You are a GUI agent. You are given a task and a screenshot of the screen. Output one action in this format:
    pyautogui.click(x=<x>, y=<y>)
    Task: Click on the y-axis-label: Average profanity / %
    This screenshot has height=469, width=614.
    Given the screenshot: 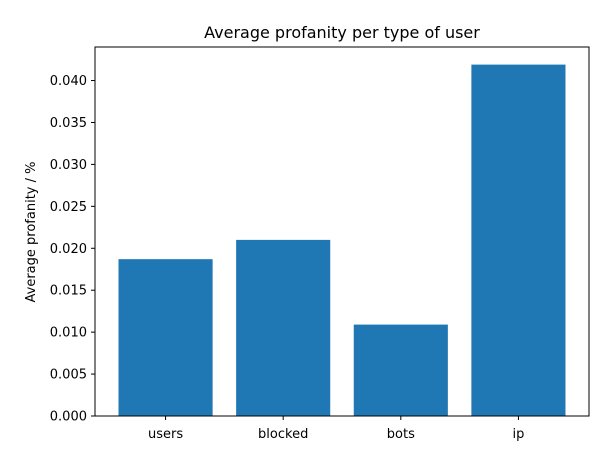 What is the action you would take?
    pyautogui.click(x=31, y=232)
    